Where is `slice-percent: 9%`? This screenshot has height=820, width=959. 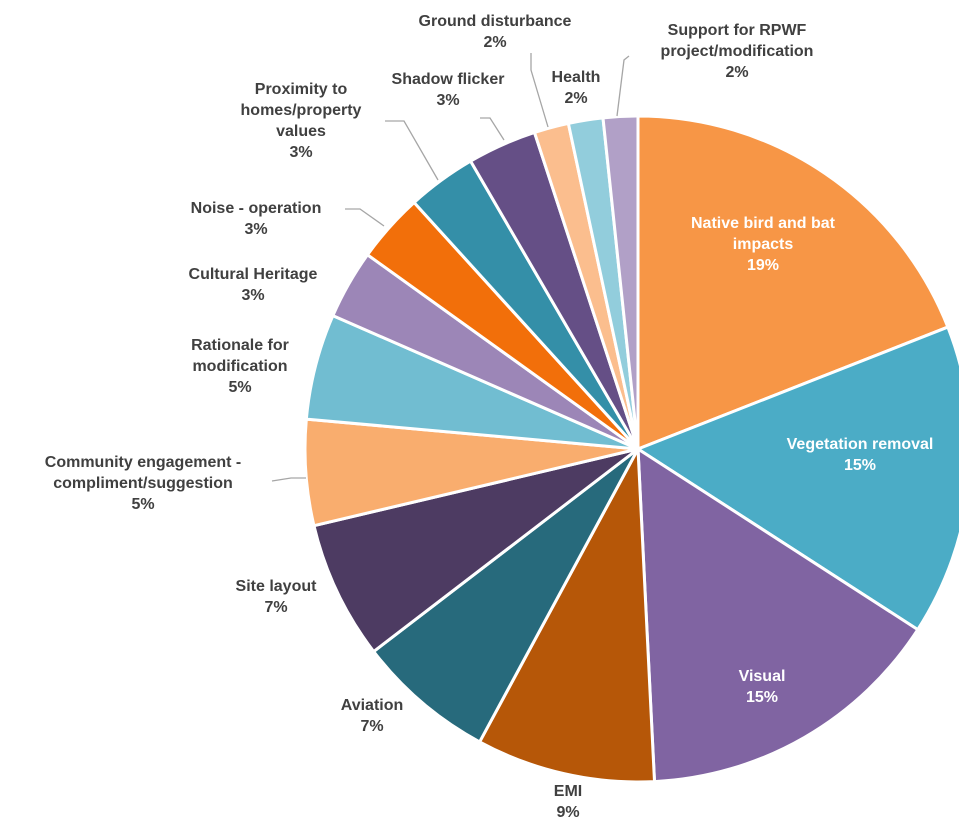 slice-percent: 9% is located at coordinates (567, 812).